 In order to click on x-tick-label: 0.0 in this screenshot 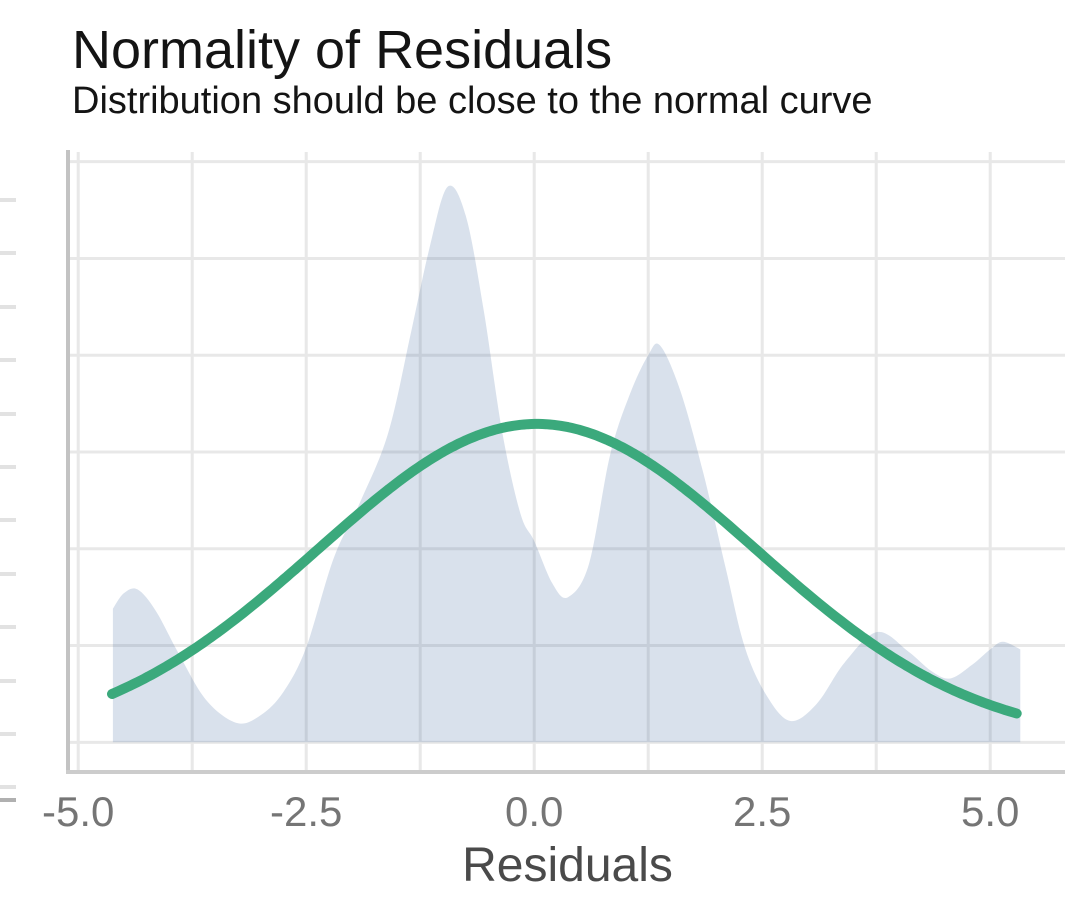, I will do `click(534, 811)`.